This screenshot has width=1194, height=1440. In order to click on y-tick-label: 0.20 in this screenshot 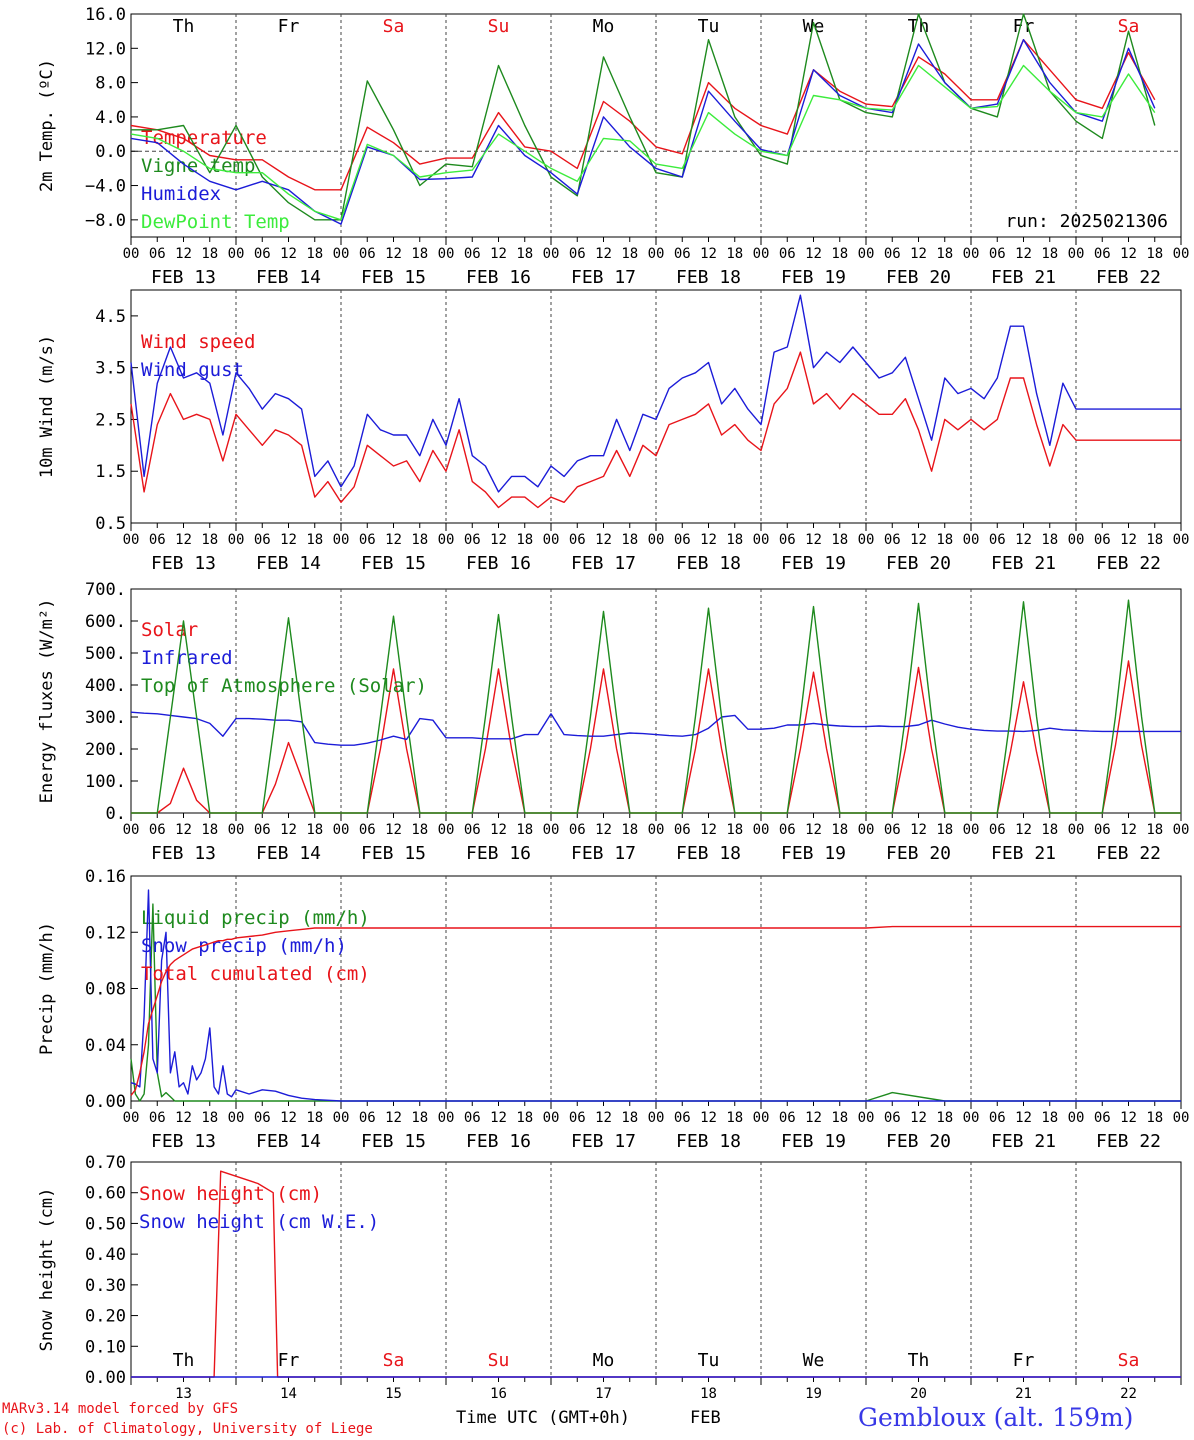, I will do `click(105, 1317)`.